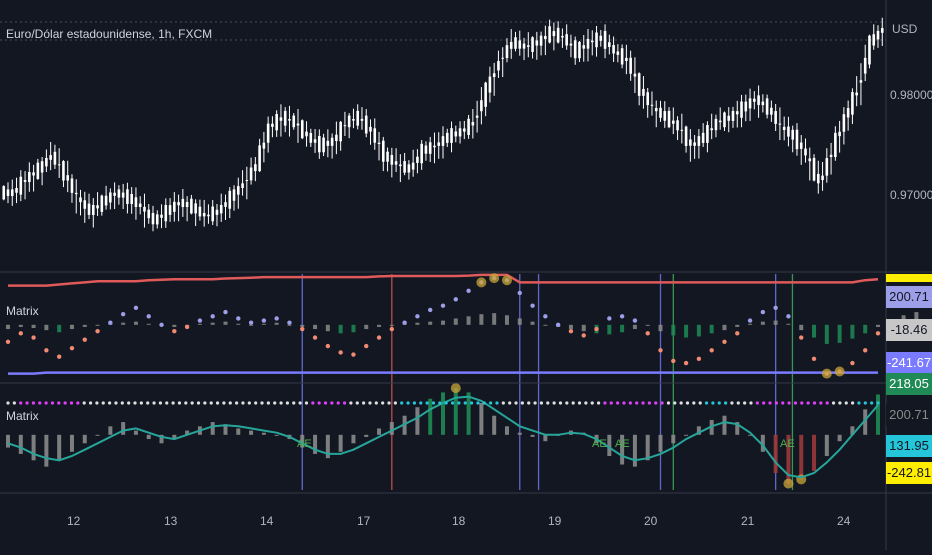  What do you see at coordinates (622, 444) in the screenshot?
I see `signal-marker-2: AE` at bounding box center [622, 444].